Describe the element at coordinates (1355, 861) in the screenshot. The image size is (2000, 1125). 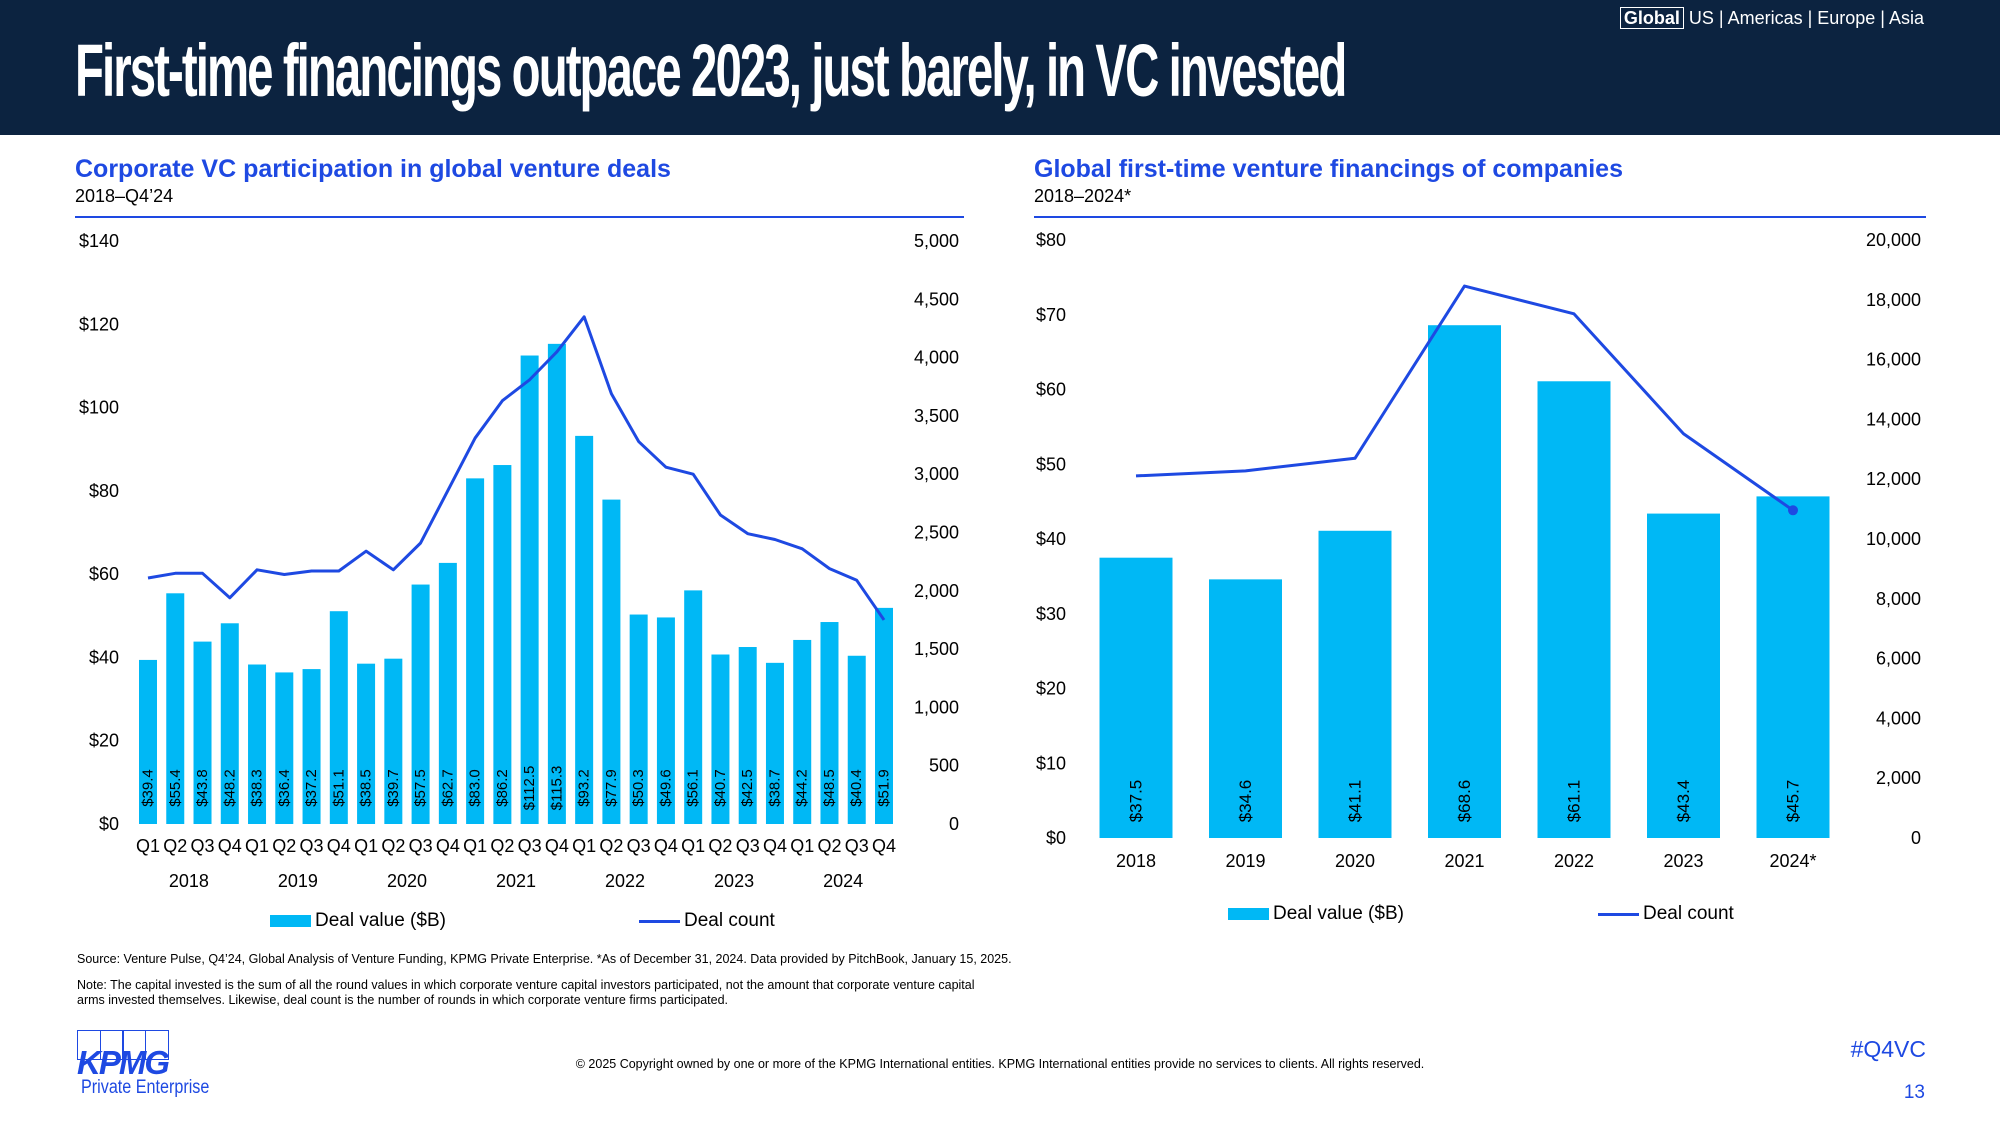
I see `x-category-label: 2020` at that location.